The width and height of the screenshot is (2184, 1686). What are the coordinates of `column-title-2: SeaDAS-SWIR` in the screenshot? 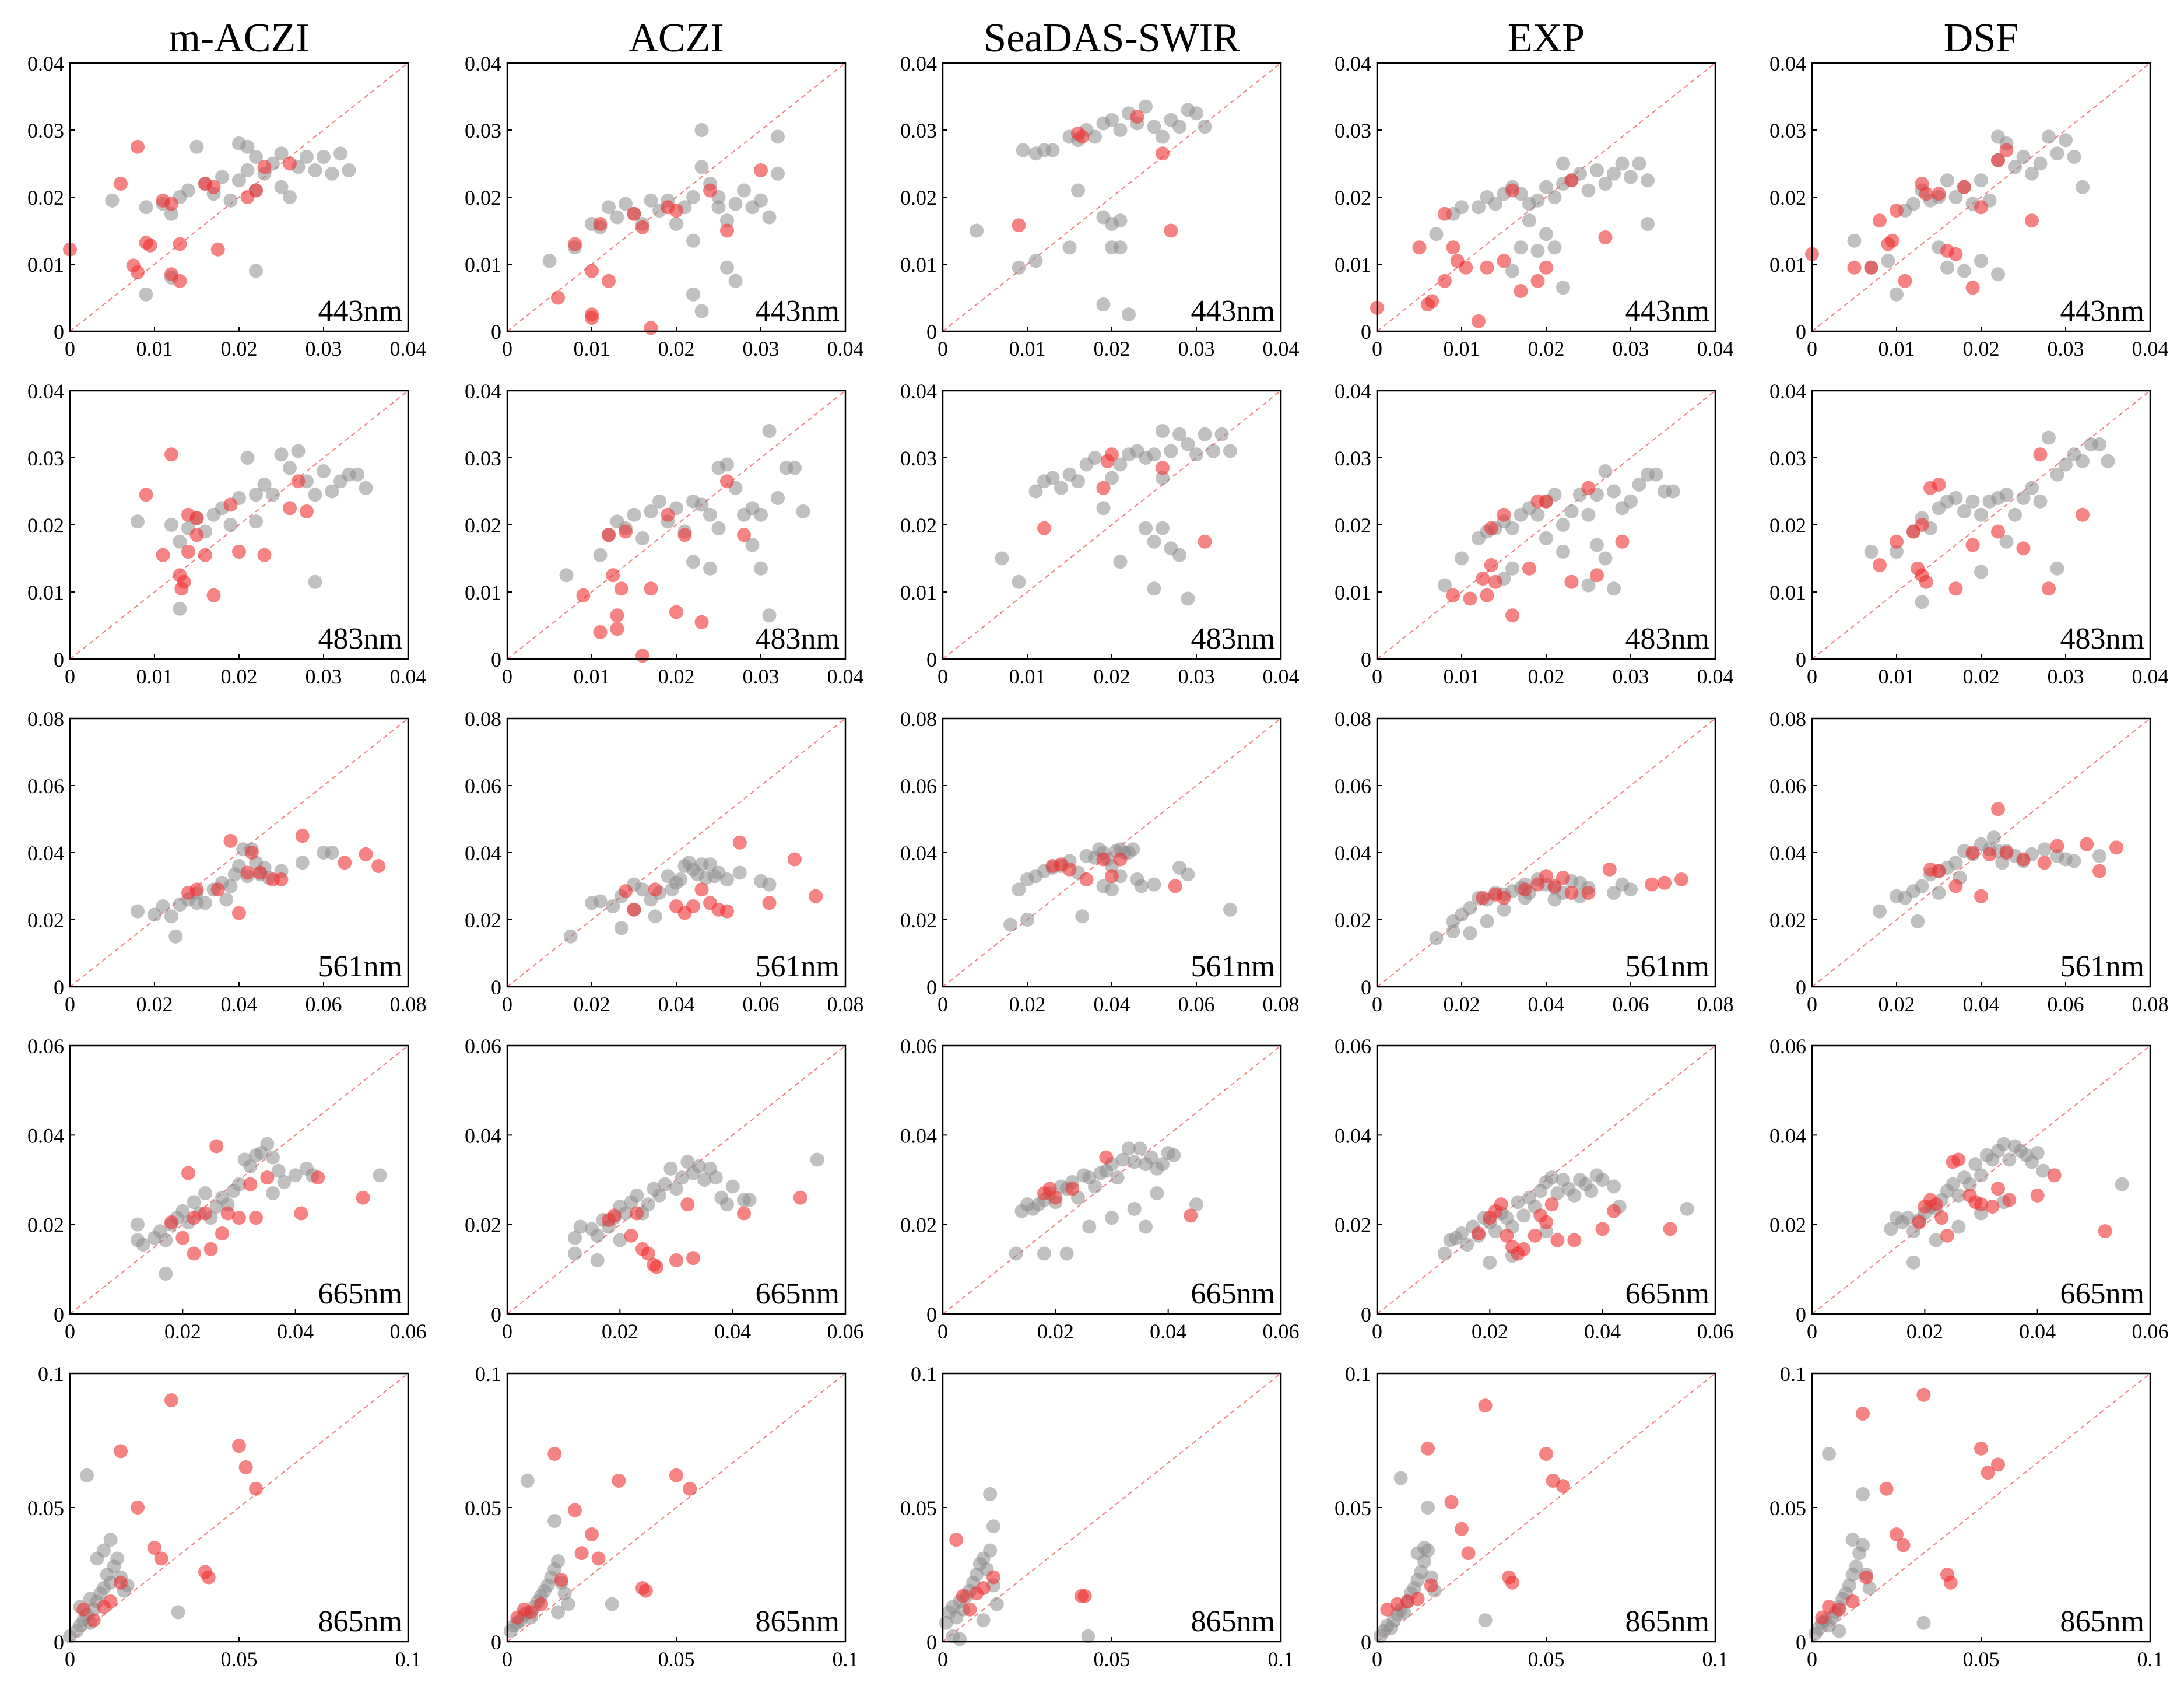 It's located at (1112, 39).